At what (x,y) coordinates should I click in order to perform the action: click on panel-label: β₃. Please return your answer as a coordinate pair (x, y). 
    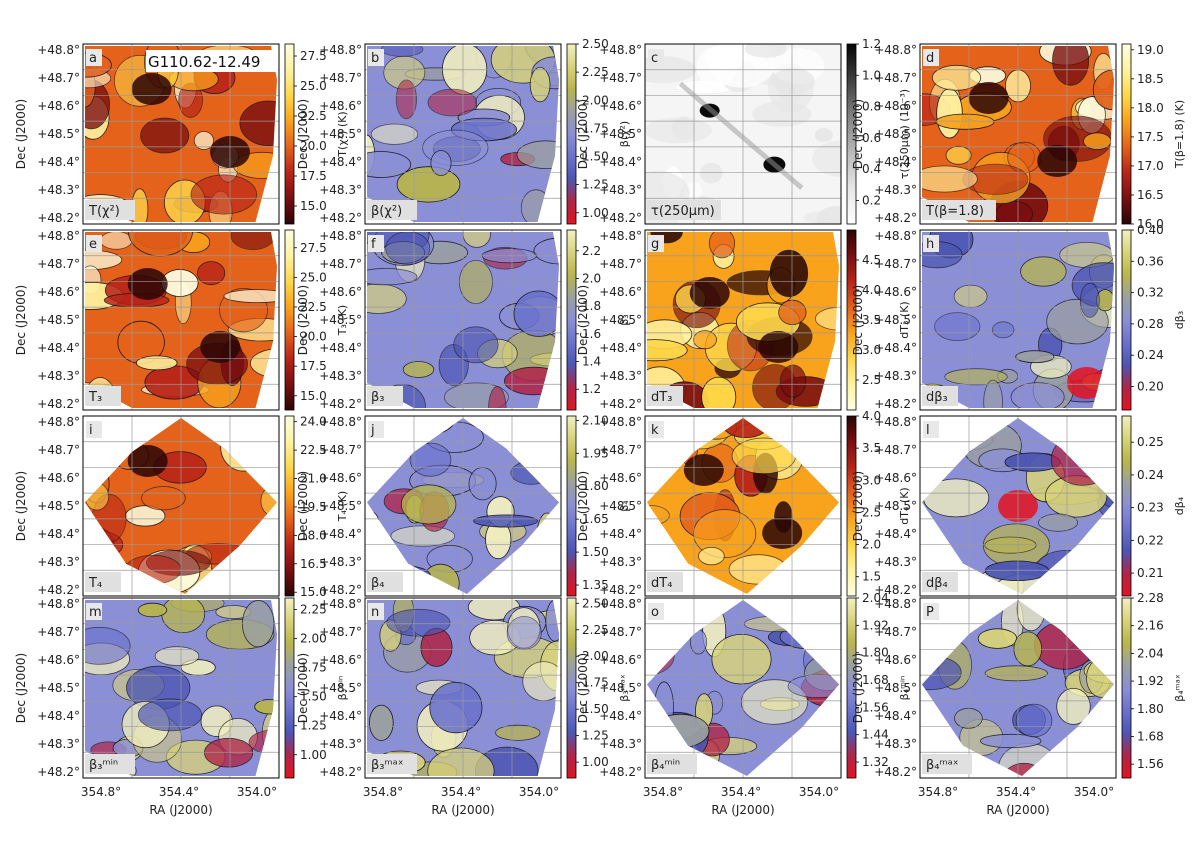
    Looking at the image, I should click on (378, 397).